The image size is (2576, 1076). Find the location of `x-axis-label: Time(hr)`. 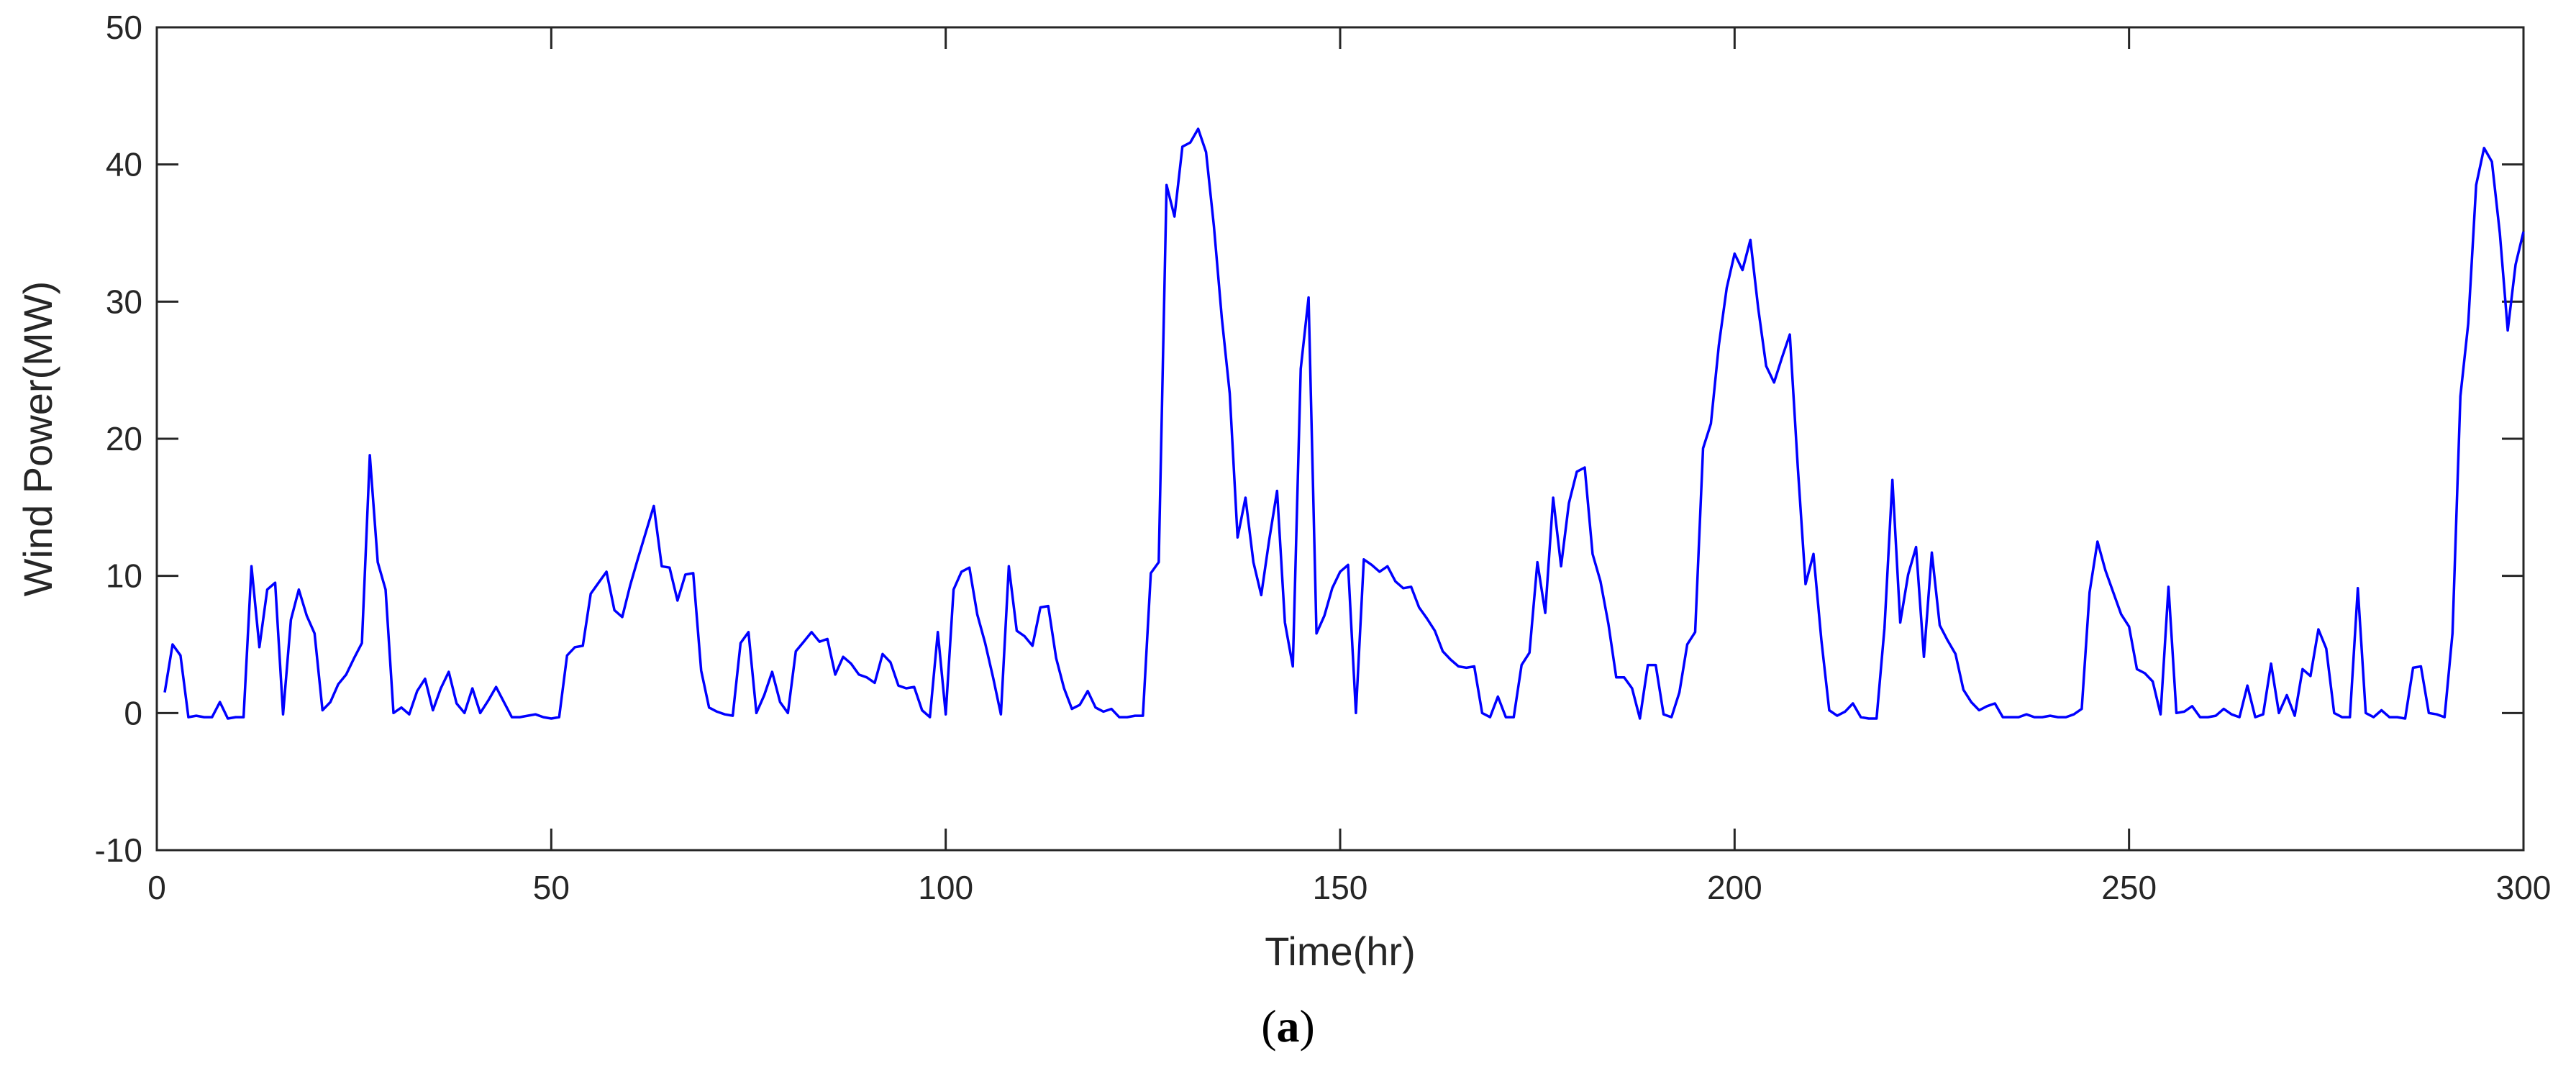

x-axis-label: Time(hr) is located at coordinates (1340, 951).